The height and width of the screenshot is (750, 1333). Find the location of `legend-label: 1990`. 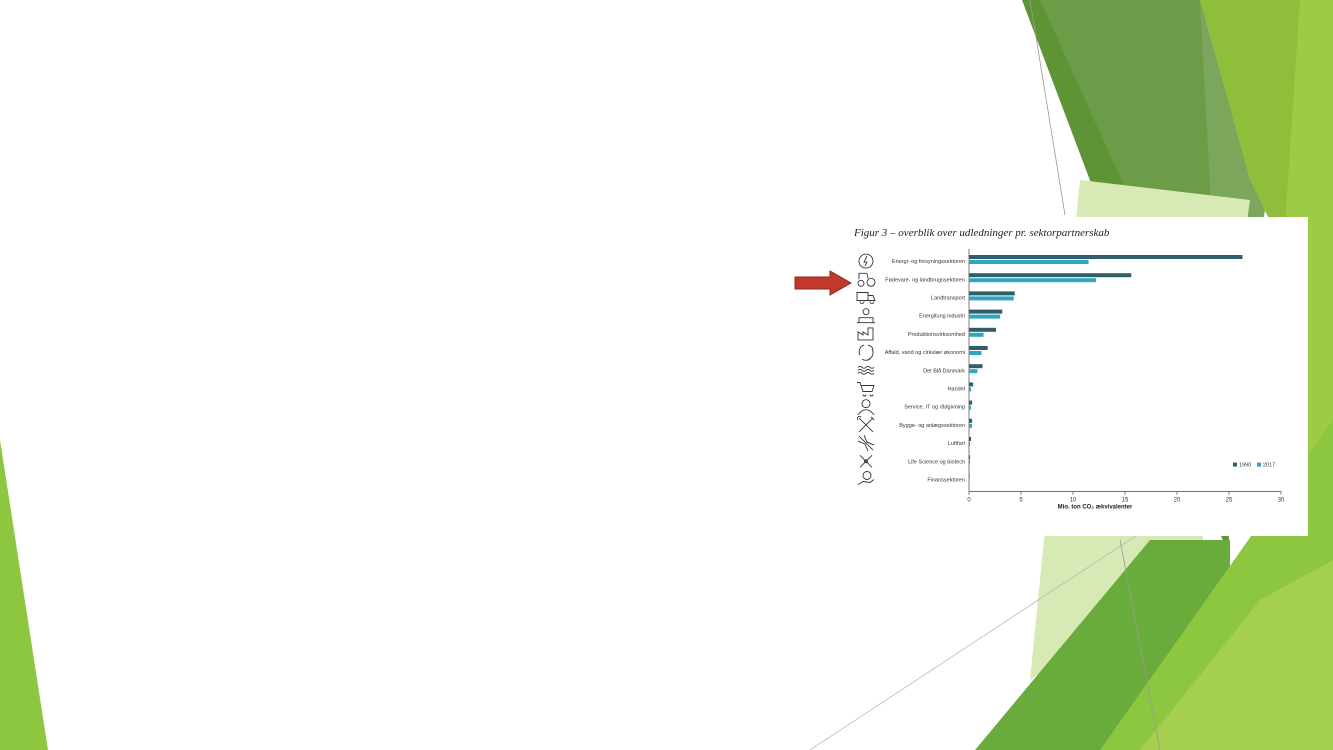

legend-label: 1990 is located at coordinates (1245, 466).